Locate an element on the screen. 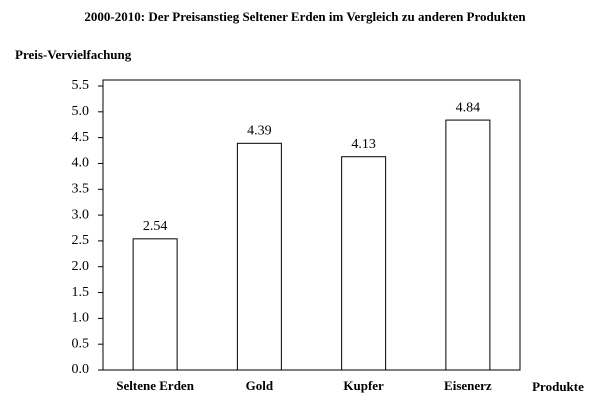  y-axis-label: Preis-Vervielfachung is located at coordinates (73, 54).